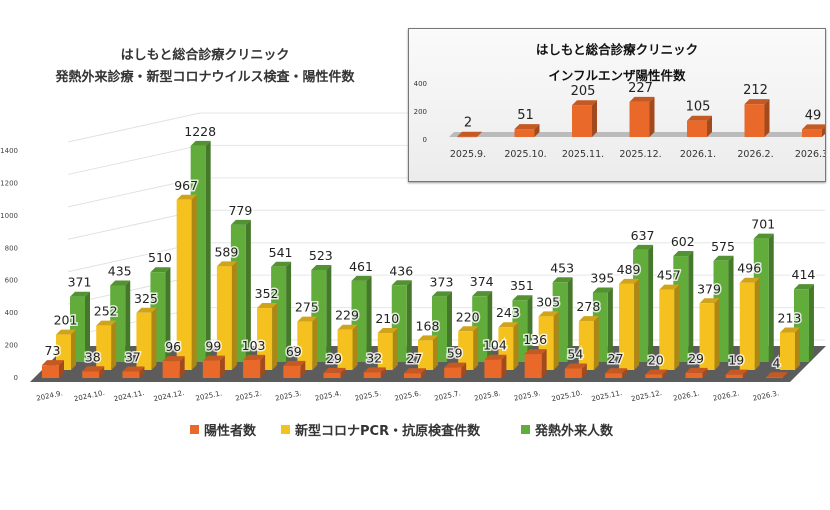 The height and width of the screenshot is (510, 830). I want to click on x-tick-label: 2026.3., so click(766, 395).